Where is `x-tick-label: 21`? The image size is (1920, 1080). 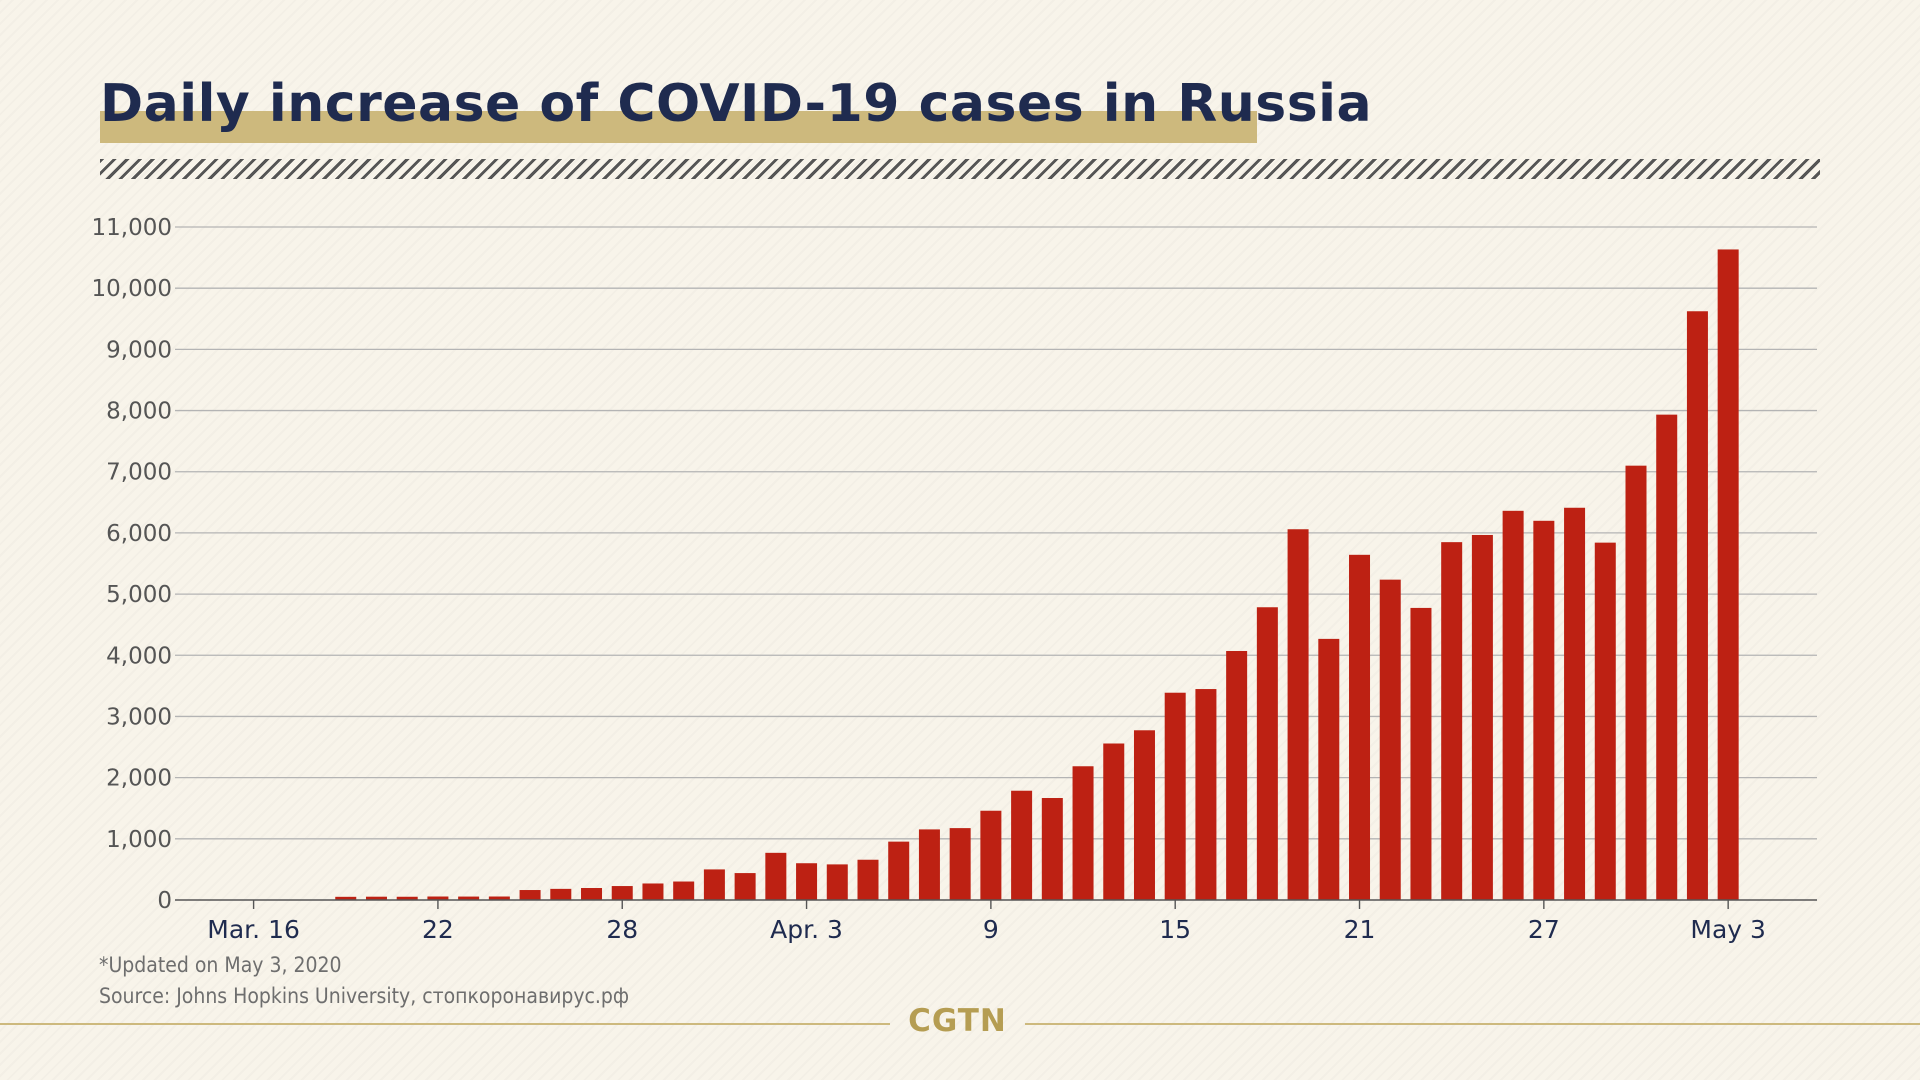
x-tick-label: 21 is located at coordinates (1360, 929).